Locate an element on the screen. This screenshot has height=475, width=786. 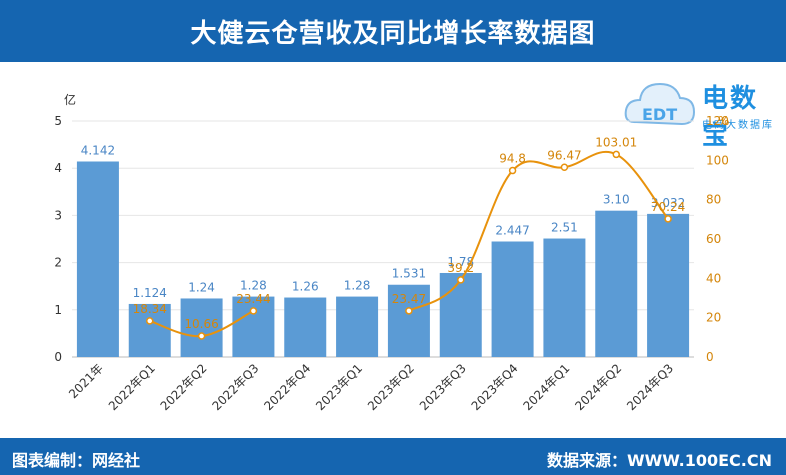
x-tick-label: 2022年Q3 is located at coordinates (235, 387).